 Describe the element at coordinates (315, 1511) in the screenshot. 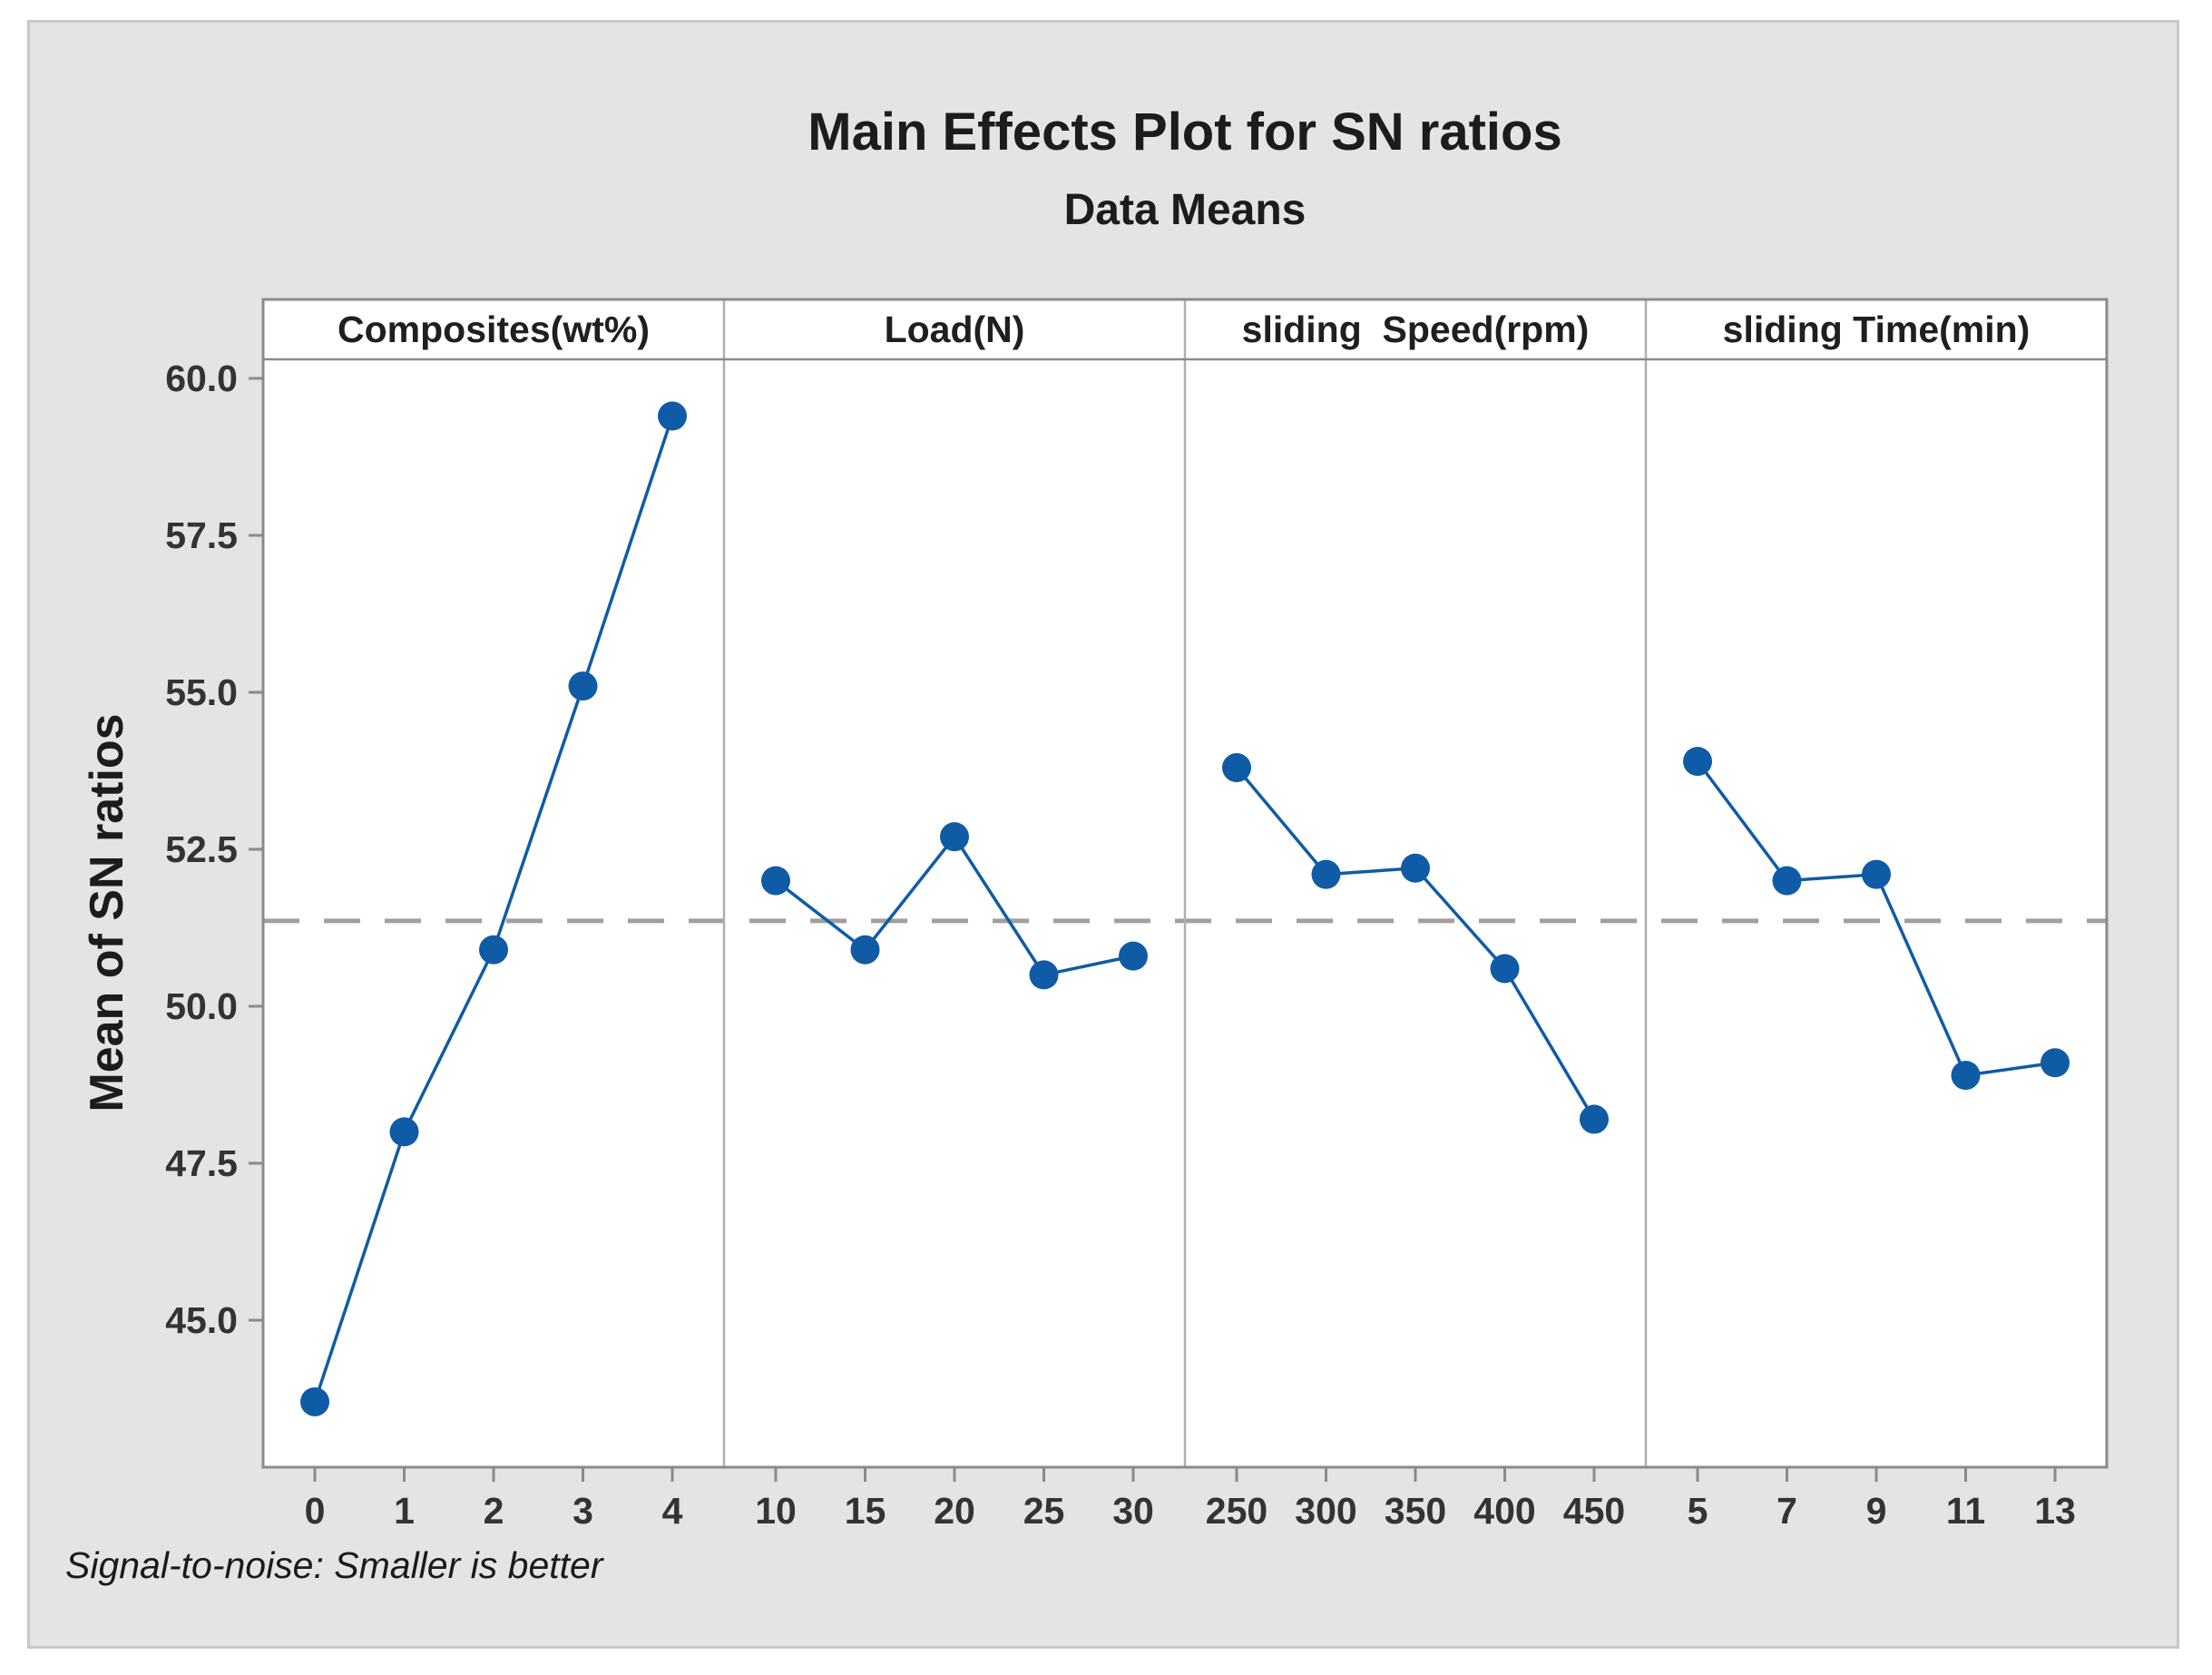

I see `x-tick-label: 0` at that location.